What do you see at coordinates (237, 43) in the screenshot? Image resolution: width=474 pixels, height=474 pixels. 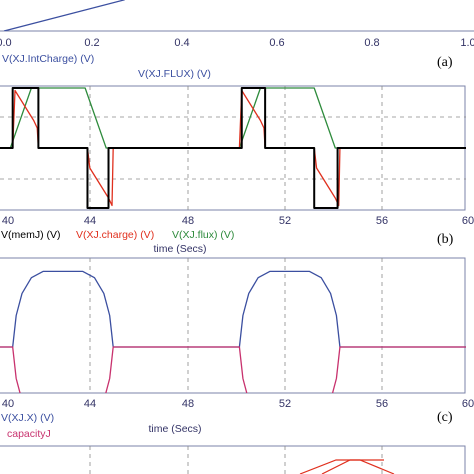 I see `panel-a-x-ticks: 0.0 0.2 0.4 0.6 0.8 1.0` at bounding box center [237, 43].